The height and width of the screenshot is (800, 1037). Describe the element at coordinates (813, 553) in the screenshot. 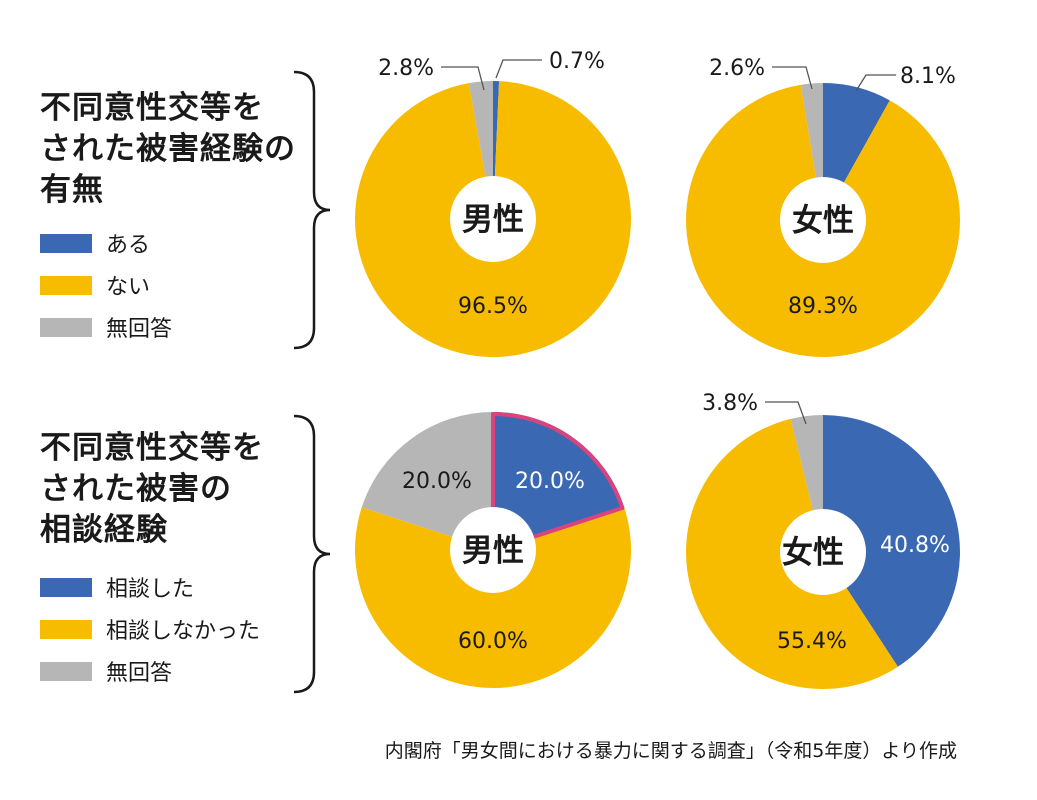

I see `chart-center-label-3: 女性` at that location.